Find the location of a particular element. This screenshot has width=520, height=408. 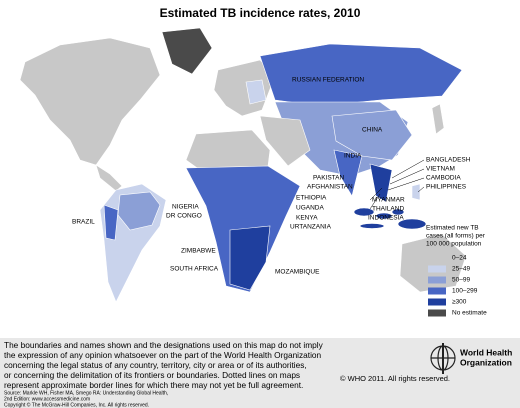

country-label: ETHIOPIA is located at coordinates (311, 198).